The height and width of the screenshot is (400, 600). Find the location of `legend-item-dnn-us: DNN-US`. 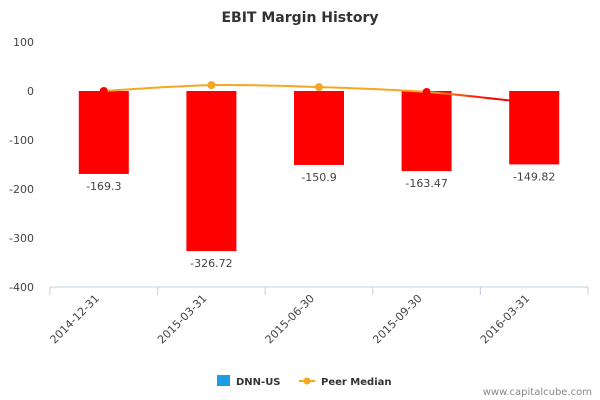

legend-item-dnn-us: DNN-US is located at coordinates (249, 381).